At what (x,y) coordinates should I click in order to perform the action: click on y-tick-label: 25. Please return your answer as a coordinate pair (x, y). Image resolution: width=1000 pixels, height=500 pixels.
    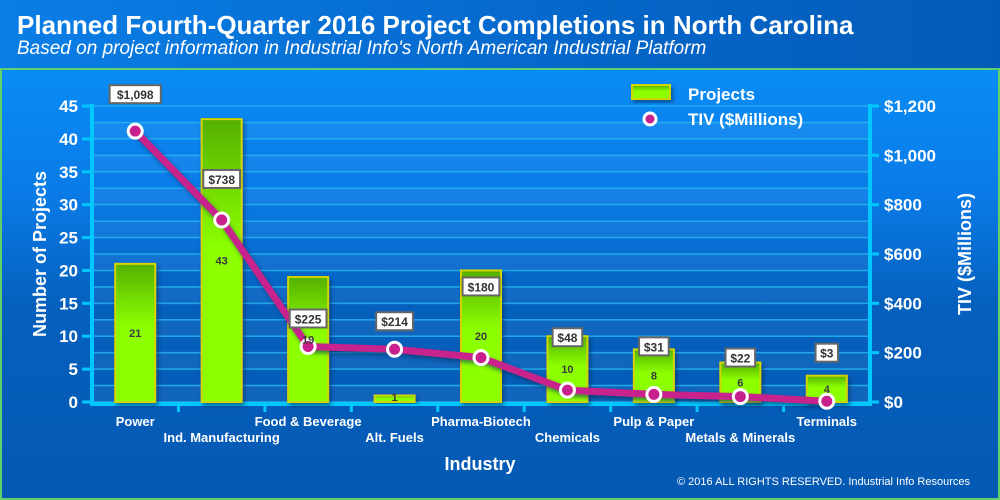
    Looking at the image, I should click on (68, 238).